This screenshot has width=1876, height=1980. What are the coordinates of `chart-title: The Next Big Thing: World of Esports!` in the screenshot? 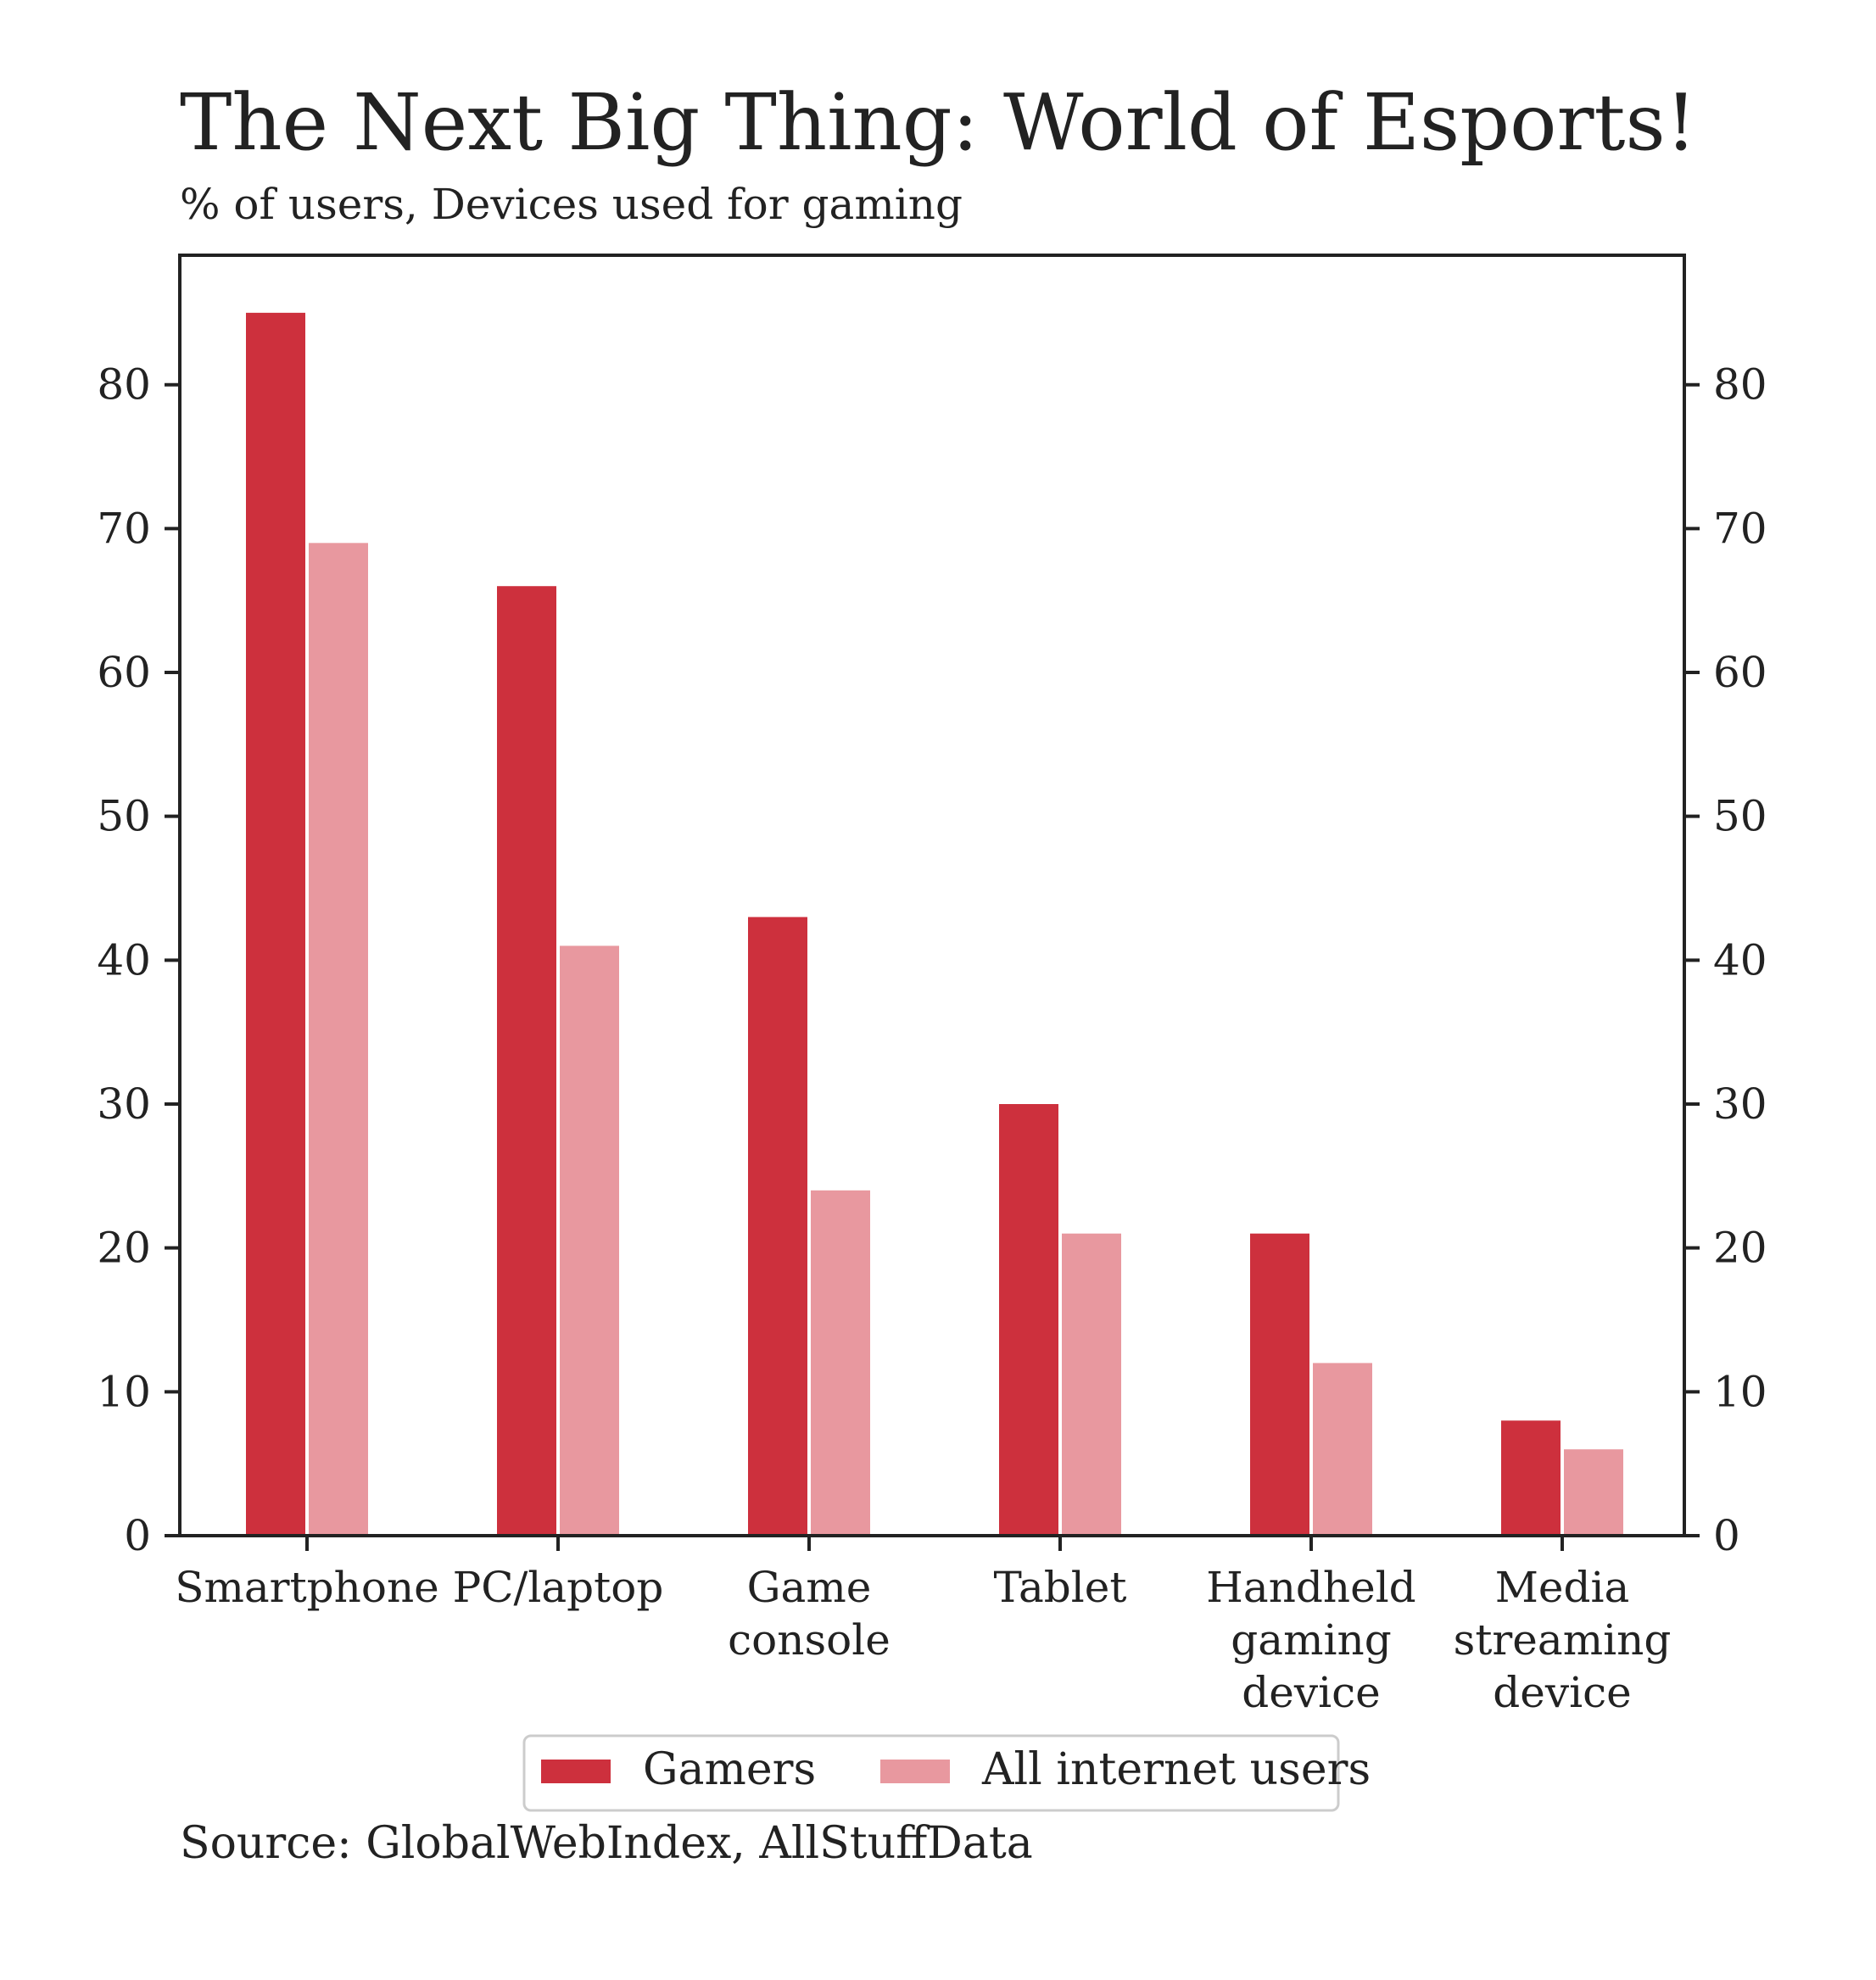 It's located at (938, 122).